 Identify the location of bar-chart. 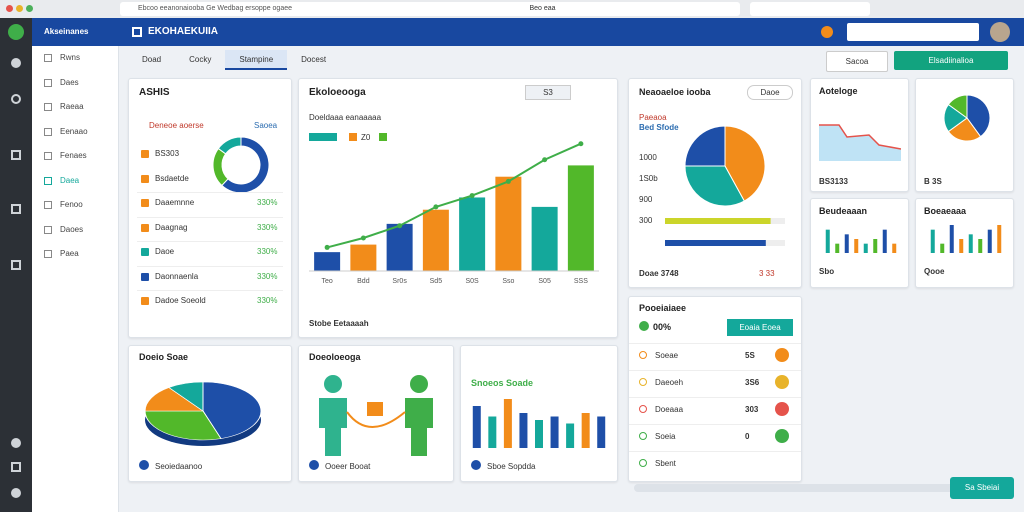
(539, 423).